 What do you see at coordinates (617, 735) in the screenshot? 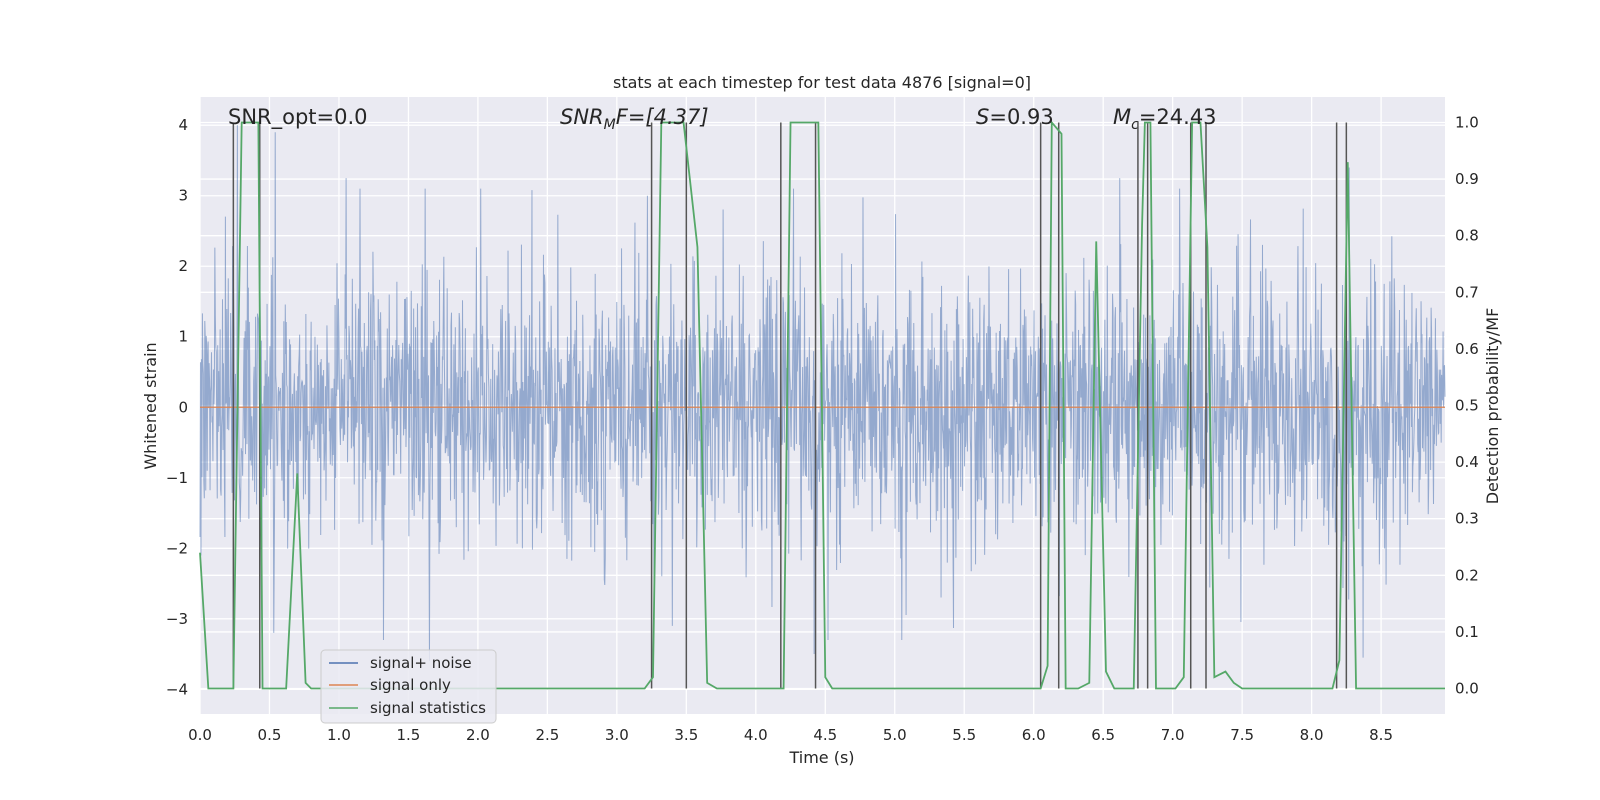
I see `x-tick-label-6: 3.0` at bounding box center [617, 735].